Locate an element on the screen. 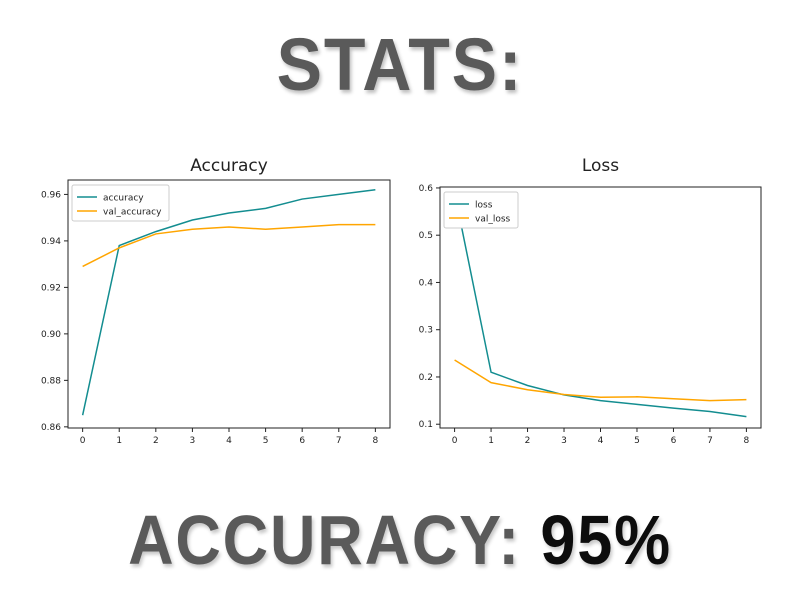 The height and width of the screenshot is (600, 800). legend-label: val_accuracy is located at coordinates (132, 213).